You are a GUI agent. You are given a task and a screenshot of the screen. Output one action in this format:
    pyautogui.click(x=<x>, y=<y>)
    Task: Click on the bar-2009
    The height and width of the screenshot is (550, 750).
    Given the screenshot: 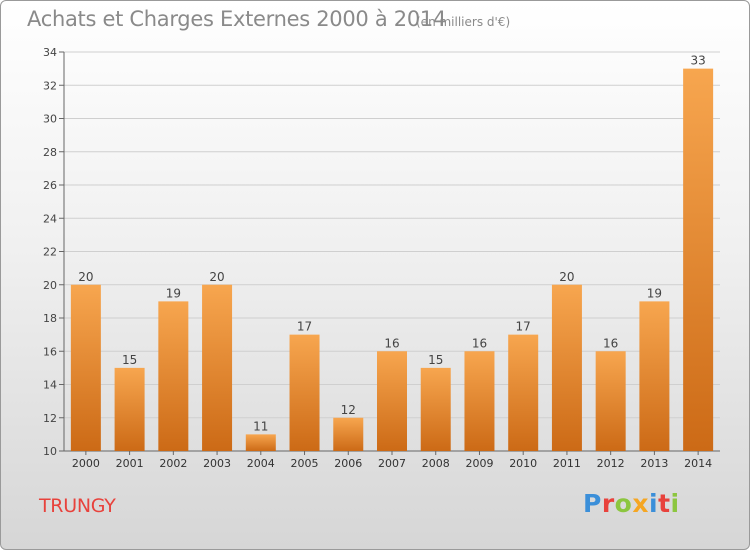 What is the action you would take?
    pyautogui.click(x=479, y=401)
    